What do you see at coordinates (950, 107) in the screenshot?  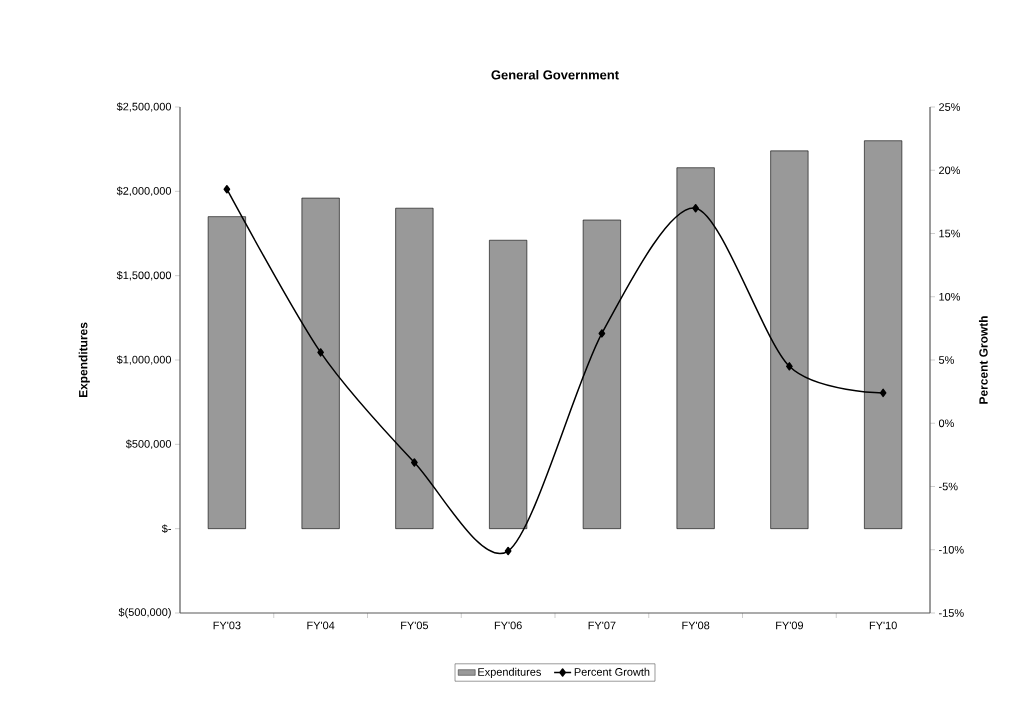 I see `y2-tick-label: 25%` at bounding box center [950, 107].